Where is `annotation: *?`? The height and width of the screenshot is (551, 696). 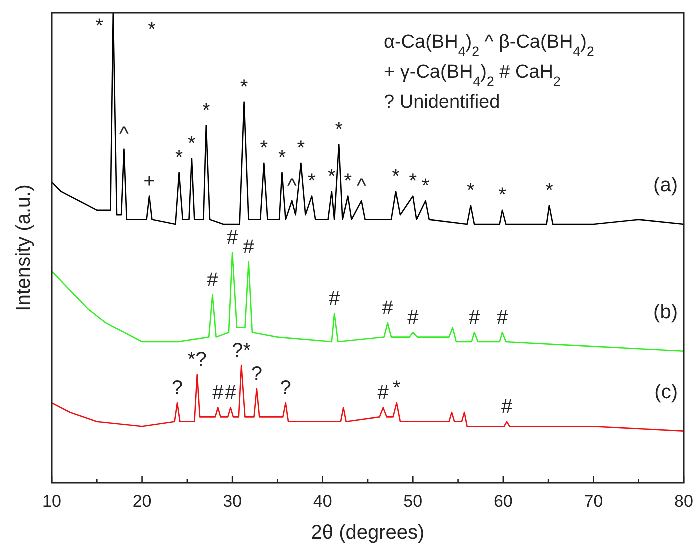 annotation: *? is located at coordinates (197, 360).